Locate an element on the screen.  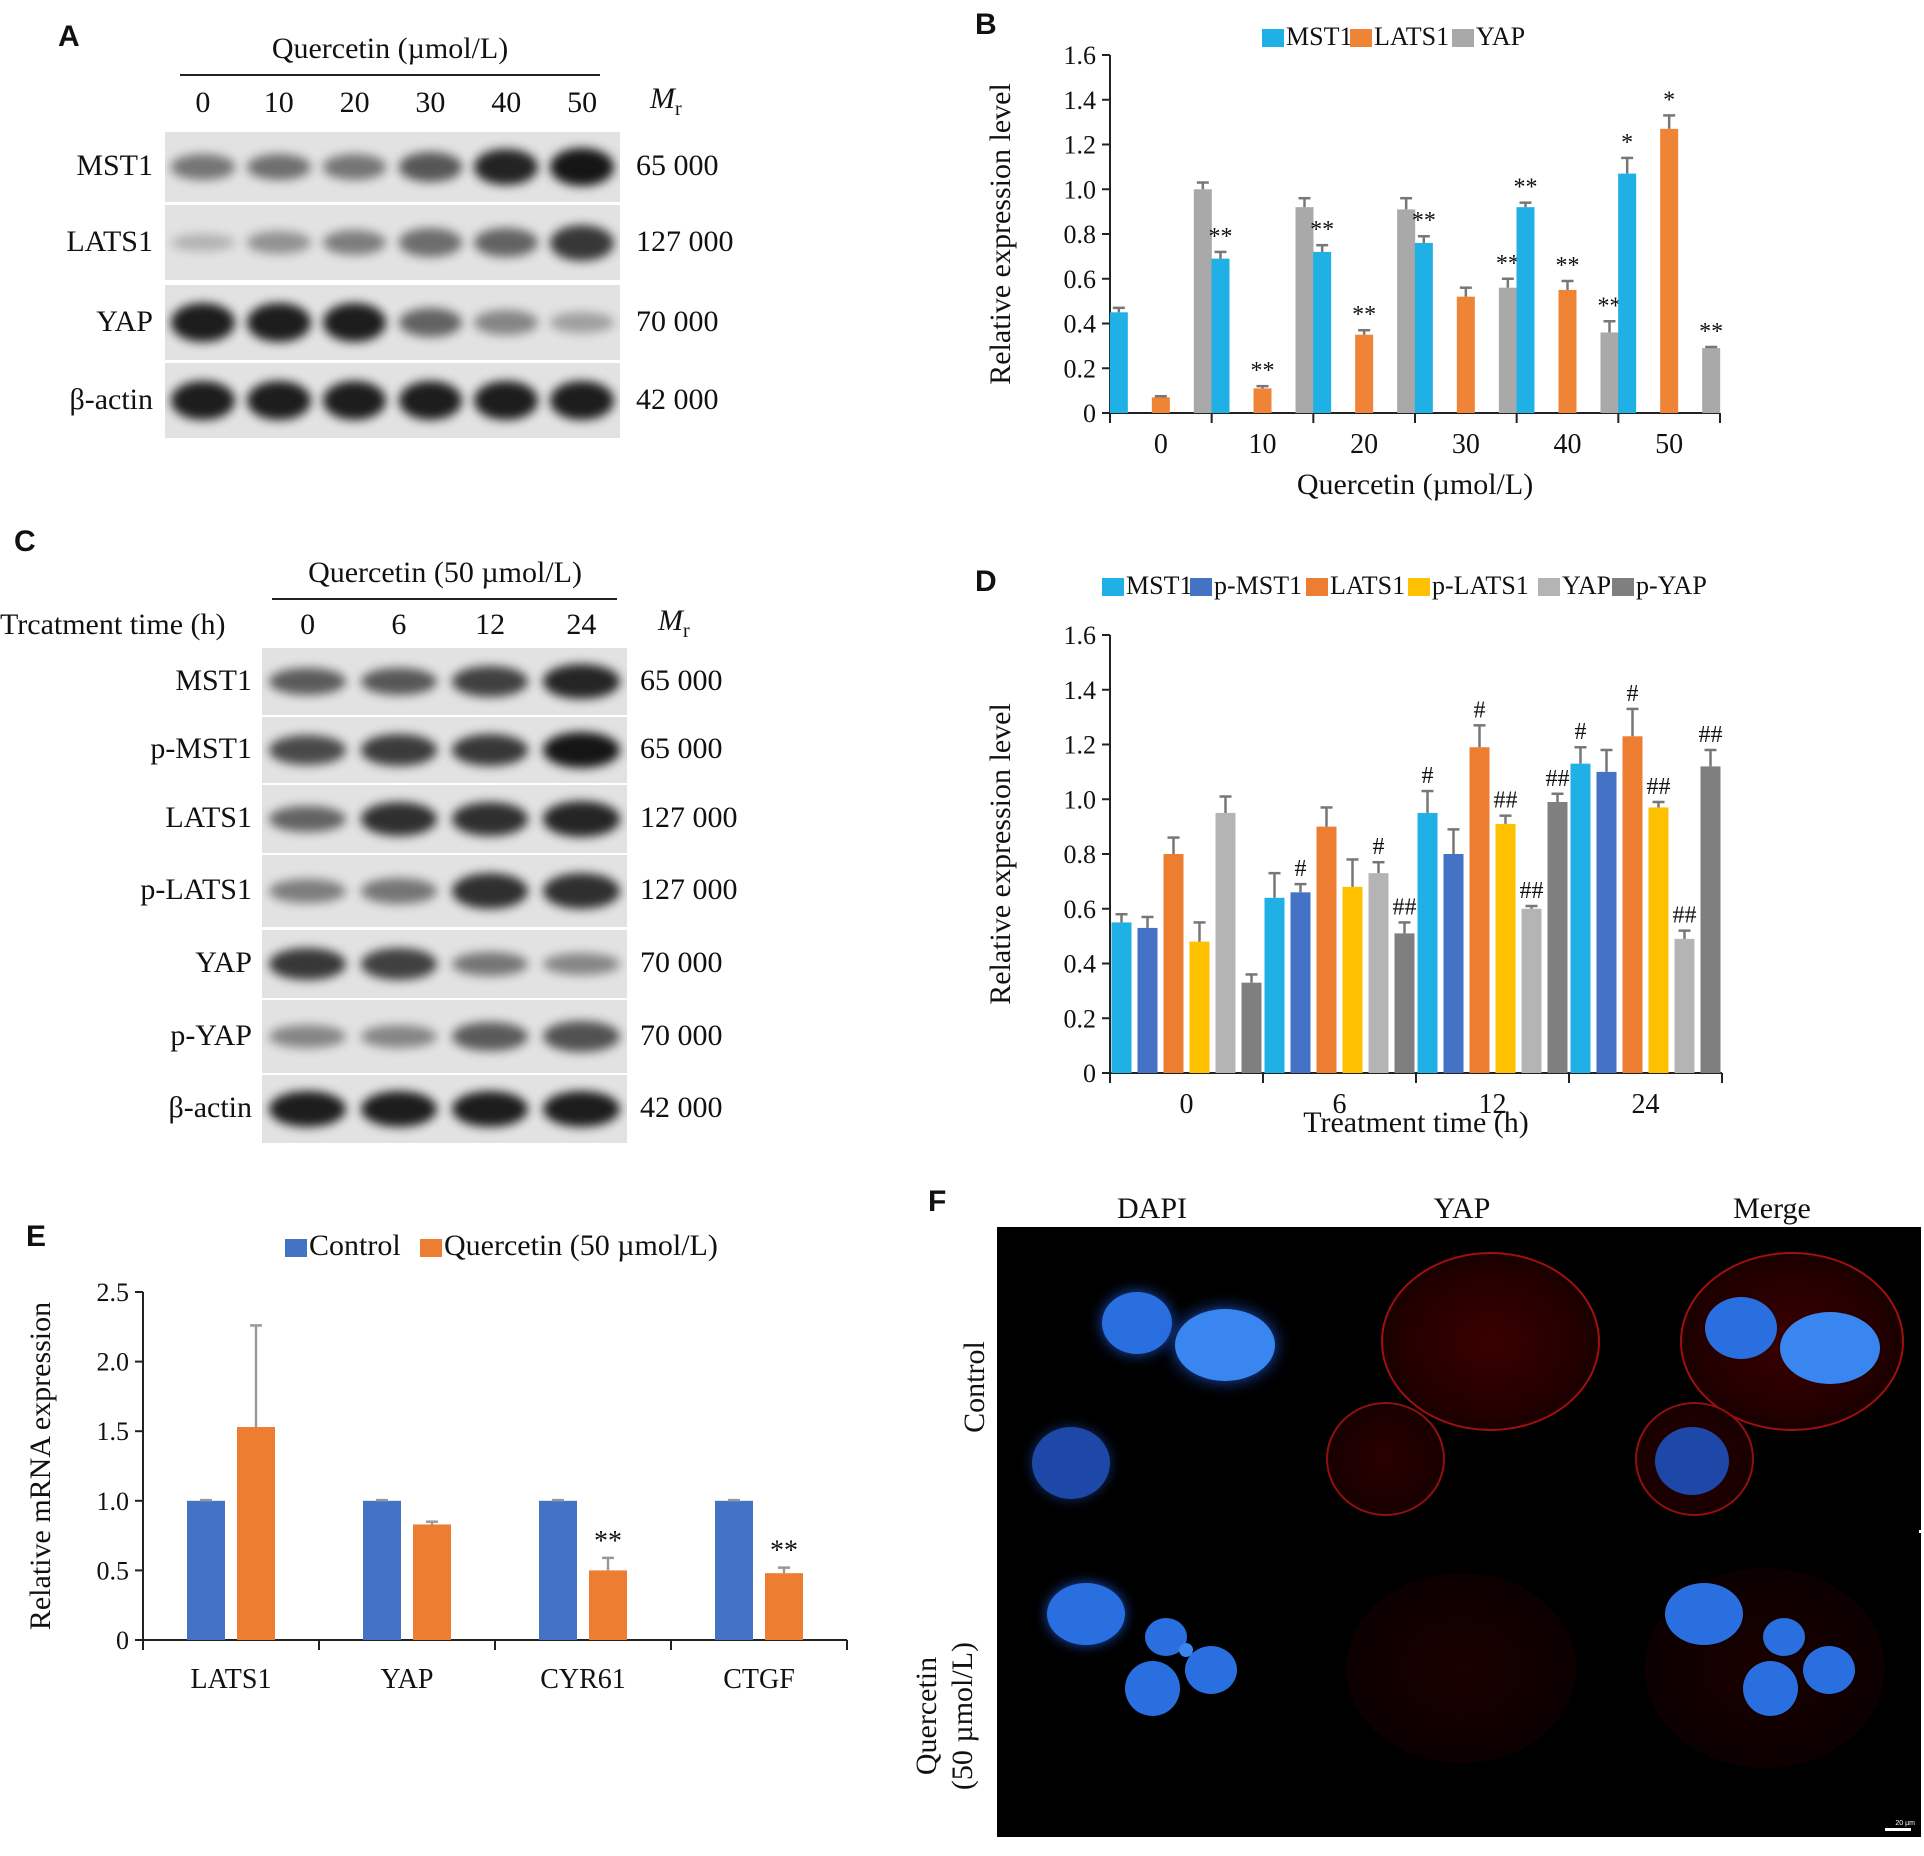
blot-c-title: Quercetin (50 µmol/L) is located at coordinates (445, 572).